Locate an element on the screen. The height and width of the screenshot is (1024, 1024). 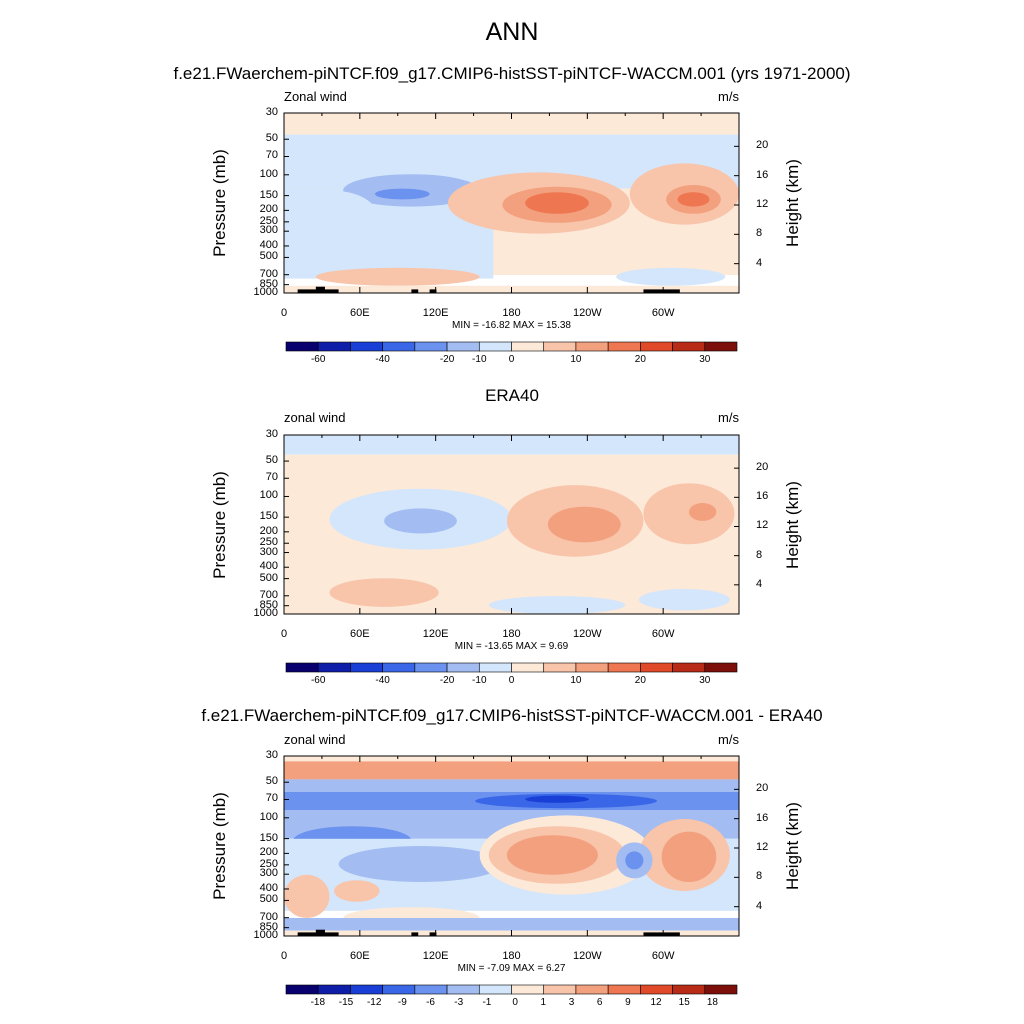
x-tick-label: 120E is located at coordinates (435, 313).